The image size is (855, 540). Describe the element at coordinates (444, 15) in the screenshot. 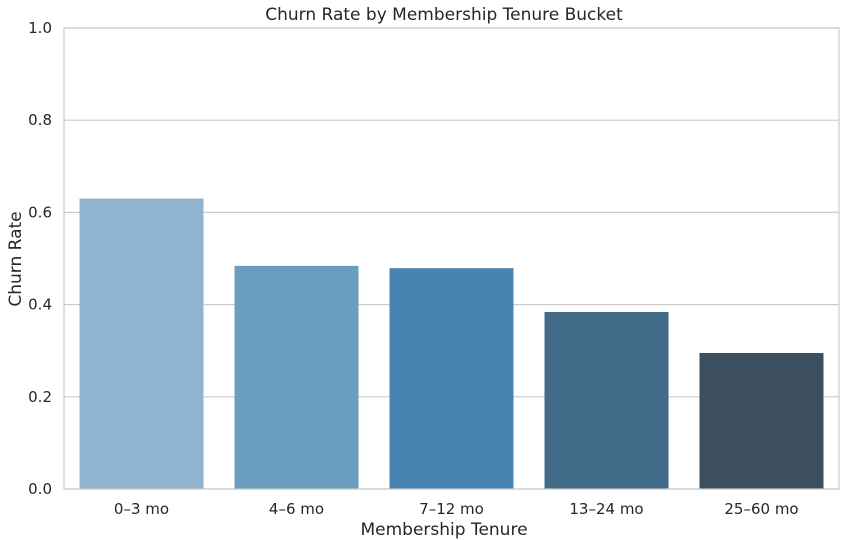

I see `chart-title: Churn Rate by Membership Tenure Bucket` at that location.